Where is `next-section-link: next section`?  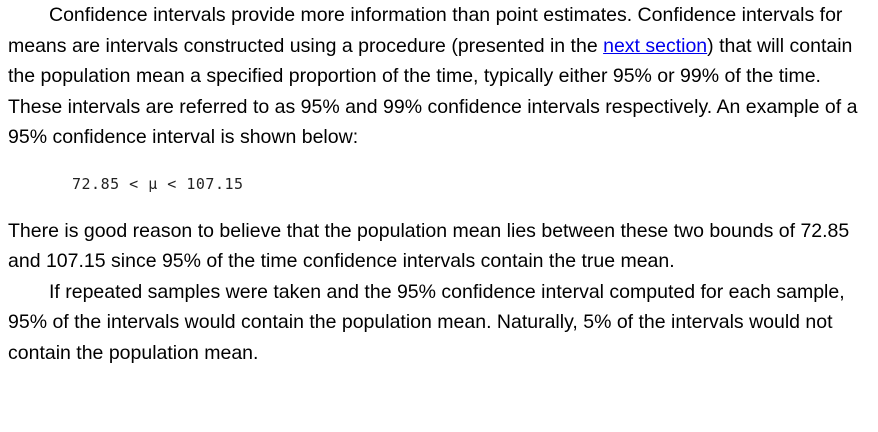 next-section-link: next section is located at coordinates (655, 45).